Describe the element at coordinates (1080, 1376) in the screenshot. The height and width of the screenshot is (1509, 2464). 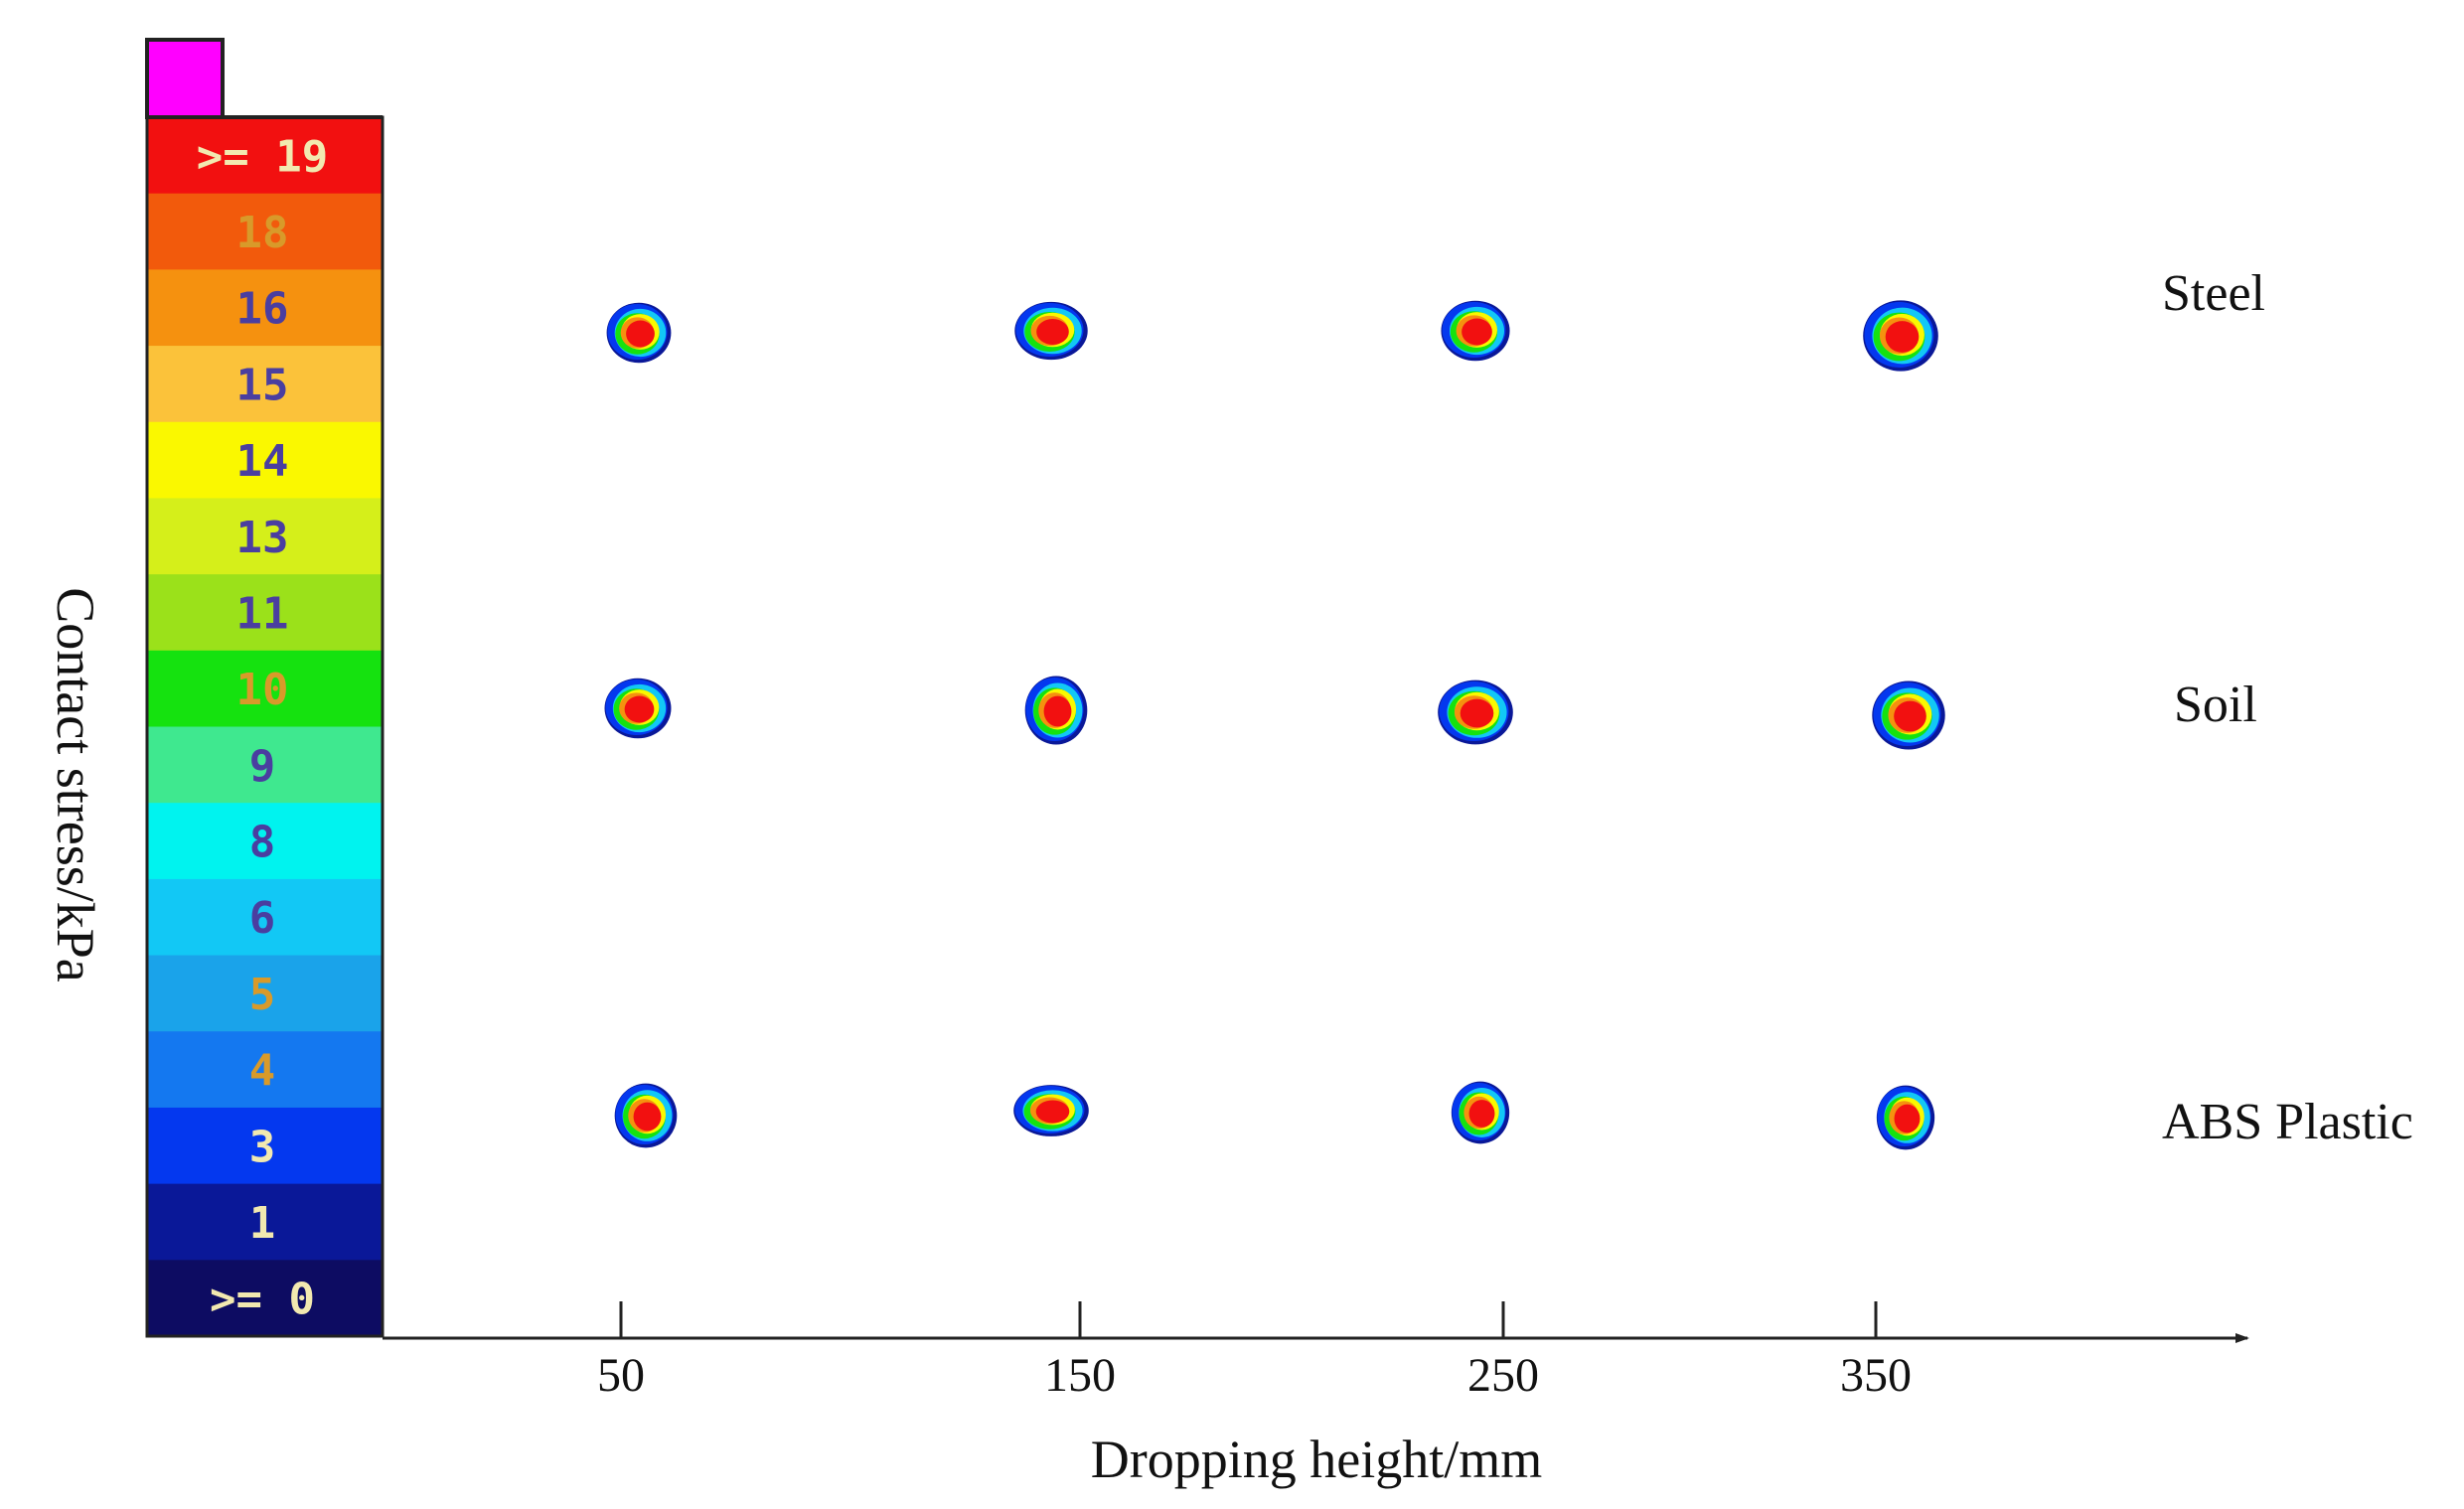
I see `x-tick-label: 150` at that location.